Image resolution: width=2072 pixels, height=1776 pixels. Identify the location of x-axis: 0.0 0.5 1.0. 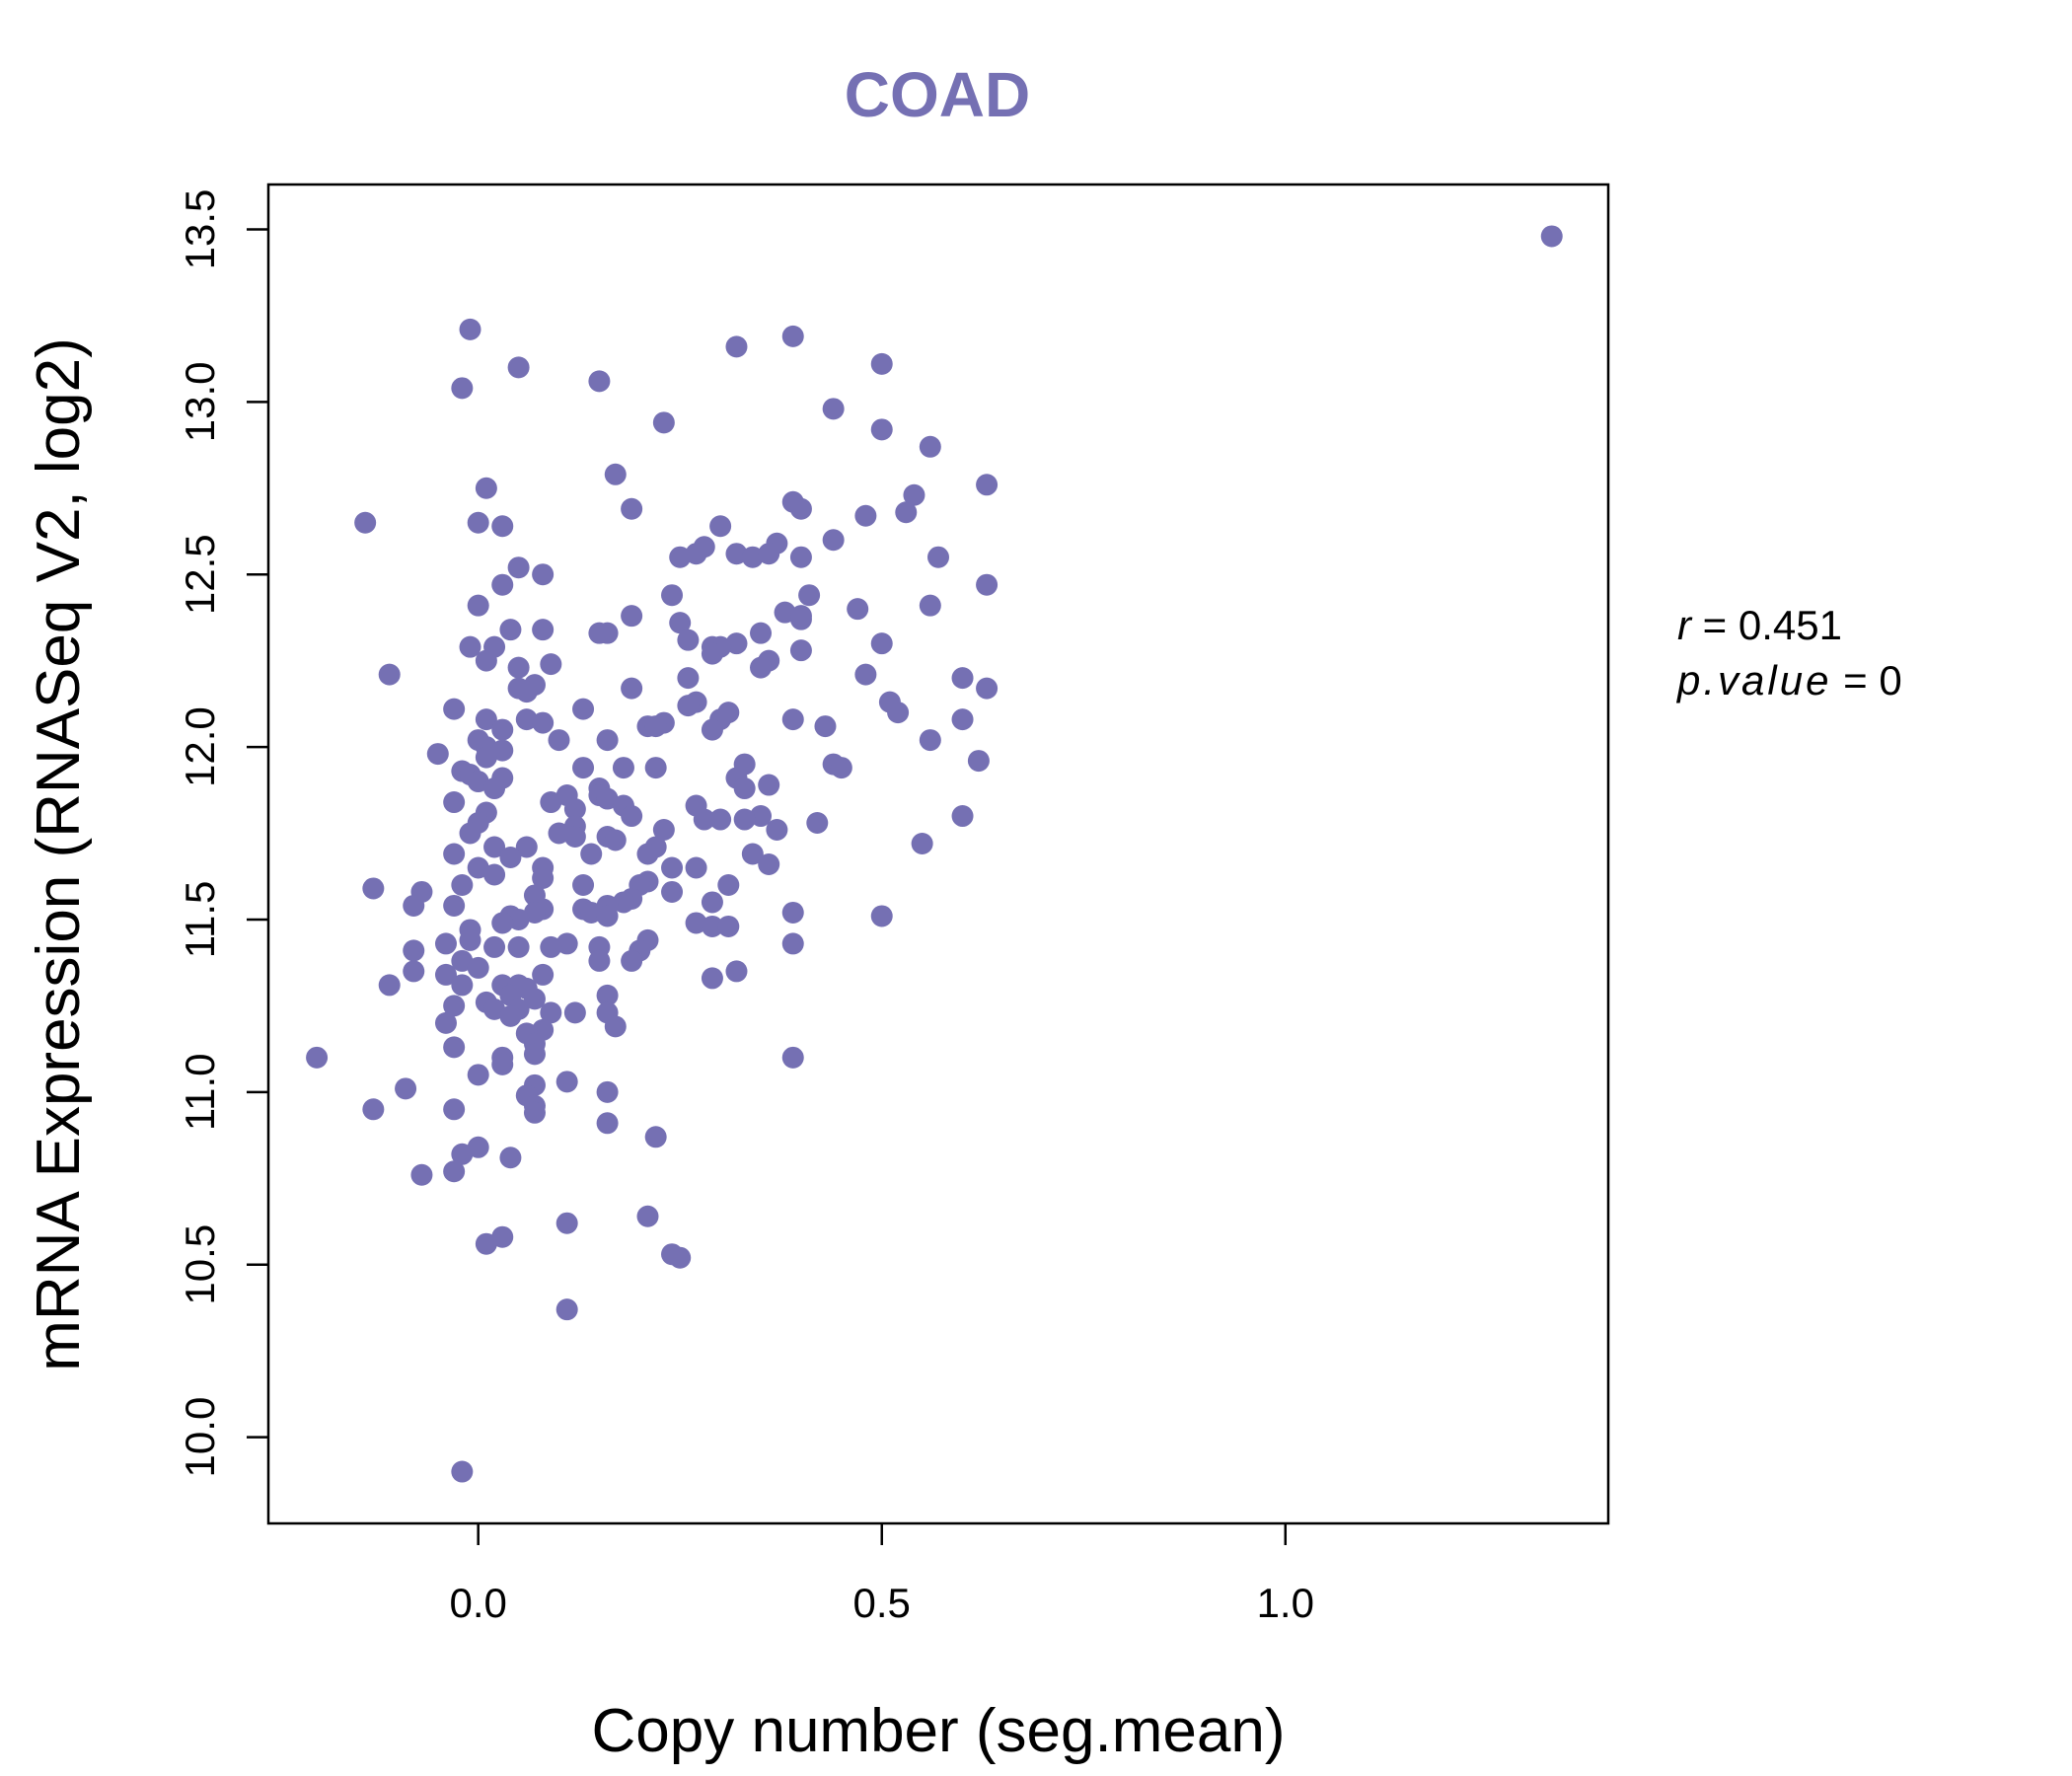
(882, 1574).